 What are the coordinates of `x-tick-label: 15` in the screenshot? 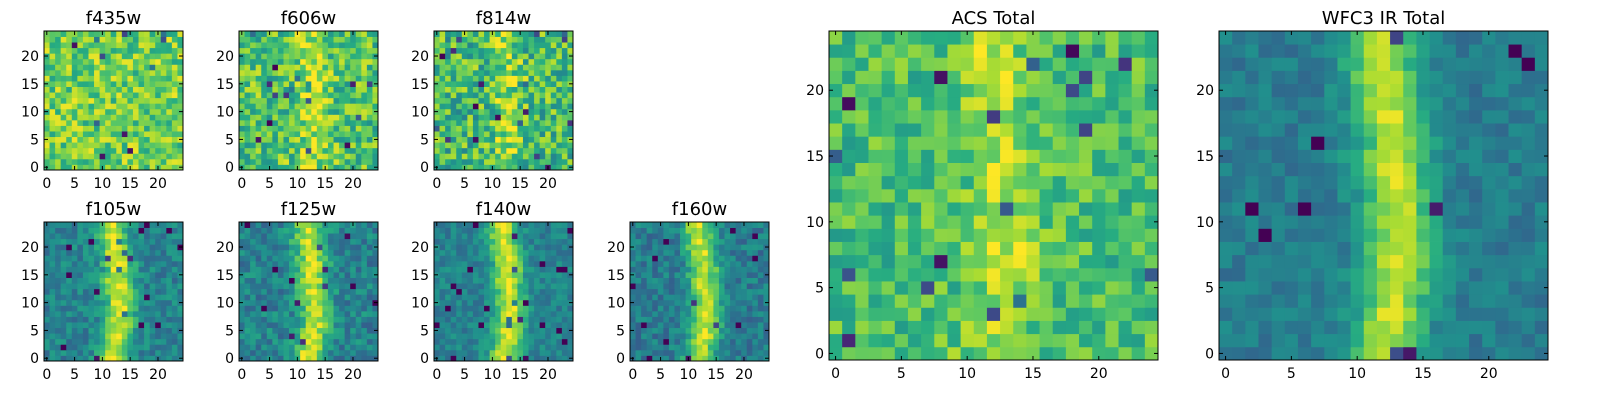 It's located at (130, 184).